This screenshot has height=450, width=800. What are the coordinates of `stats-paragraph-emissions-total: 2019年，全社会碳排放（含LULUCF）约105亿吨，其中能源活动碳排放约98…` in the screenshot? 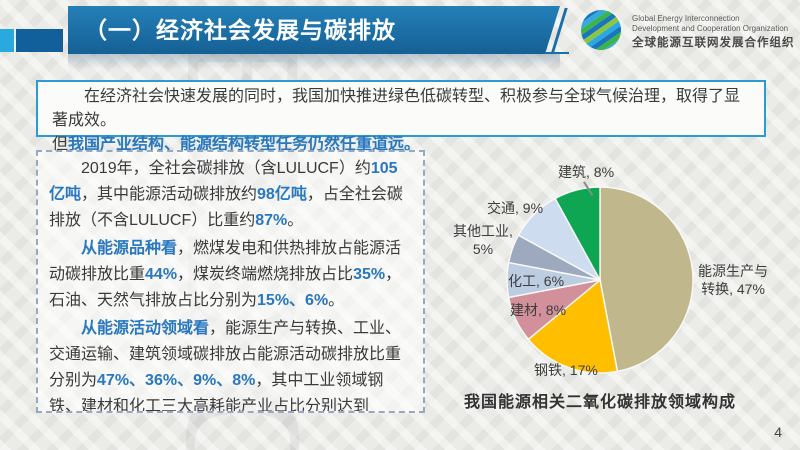 It's located at (230, 195).